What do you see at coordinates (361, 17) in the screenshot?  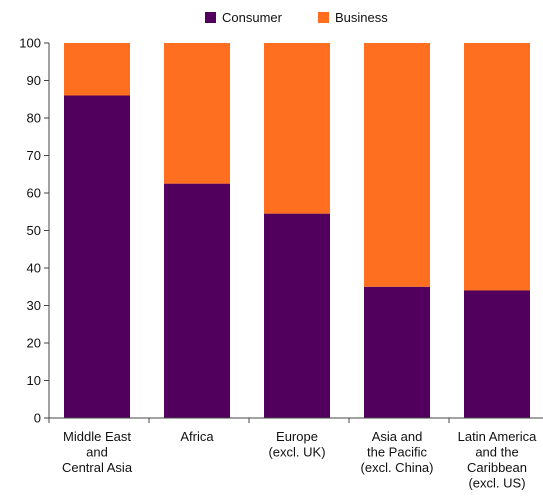 I see `legend-label-business: Business` at bounding box center [361, 17].